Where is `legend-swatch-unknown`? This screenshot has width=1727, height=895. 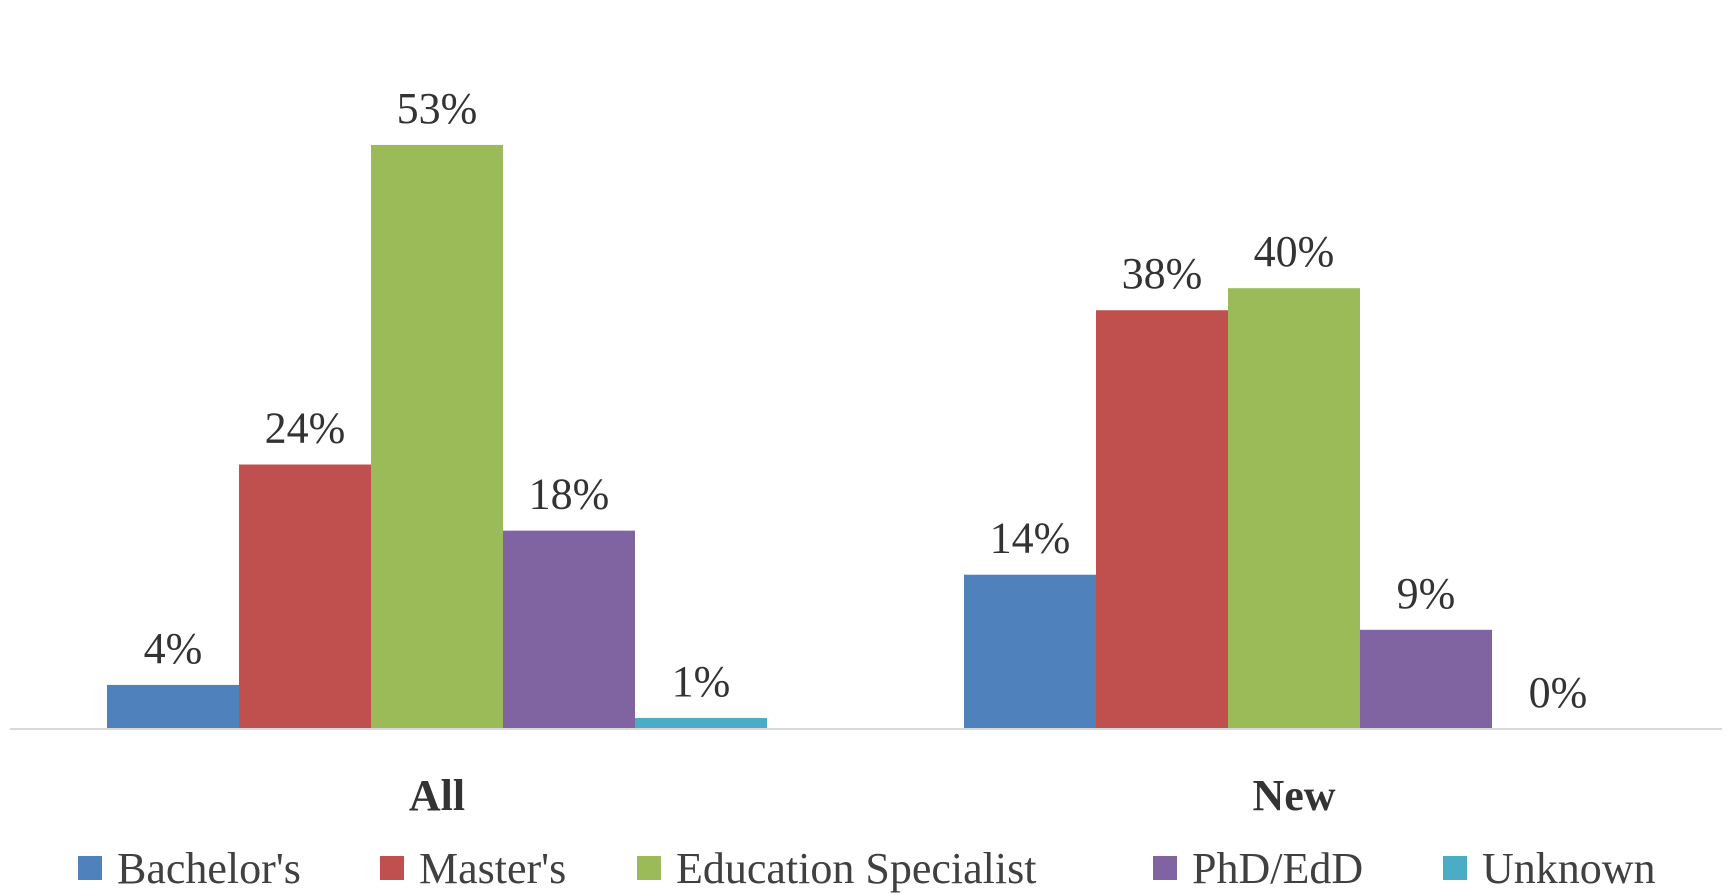 legend-swatch-unknown is located at coordinates (1455, 868).